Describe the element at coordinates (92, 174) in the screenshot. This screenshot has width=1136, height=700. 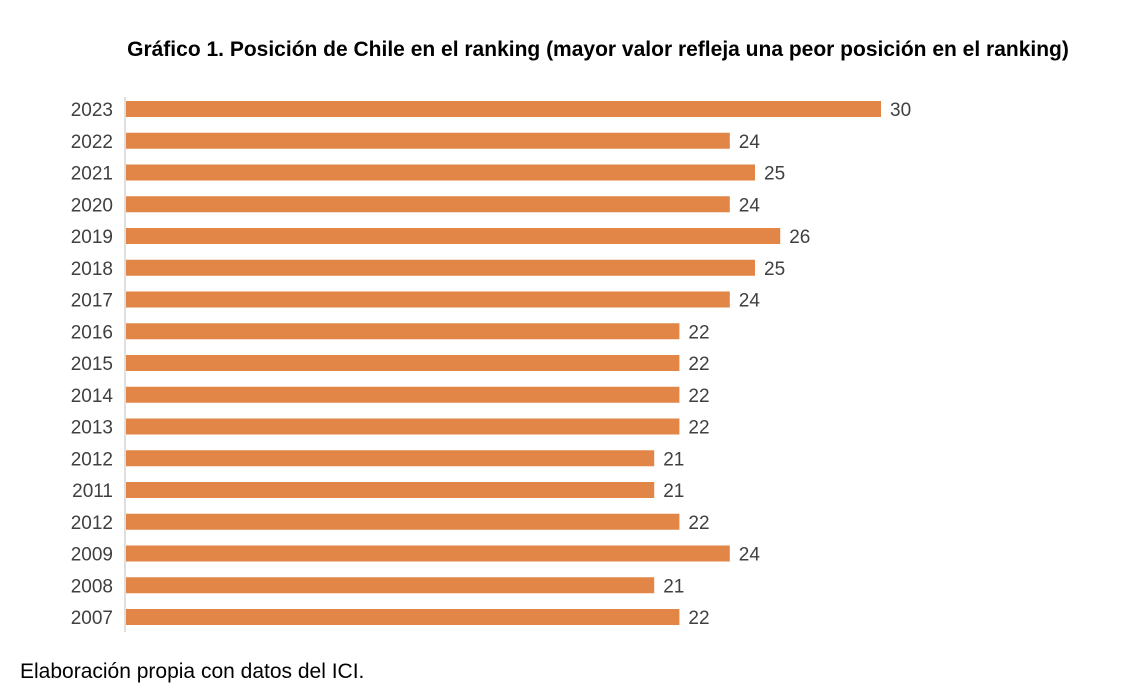
I see `y-tick-label: 2021` at that location.